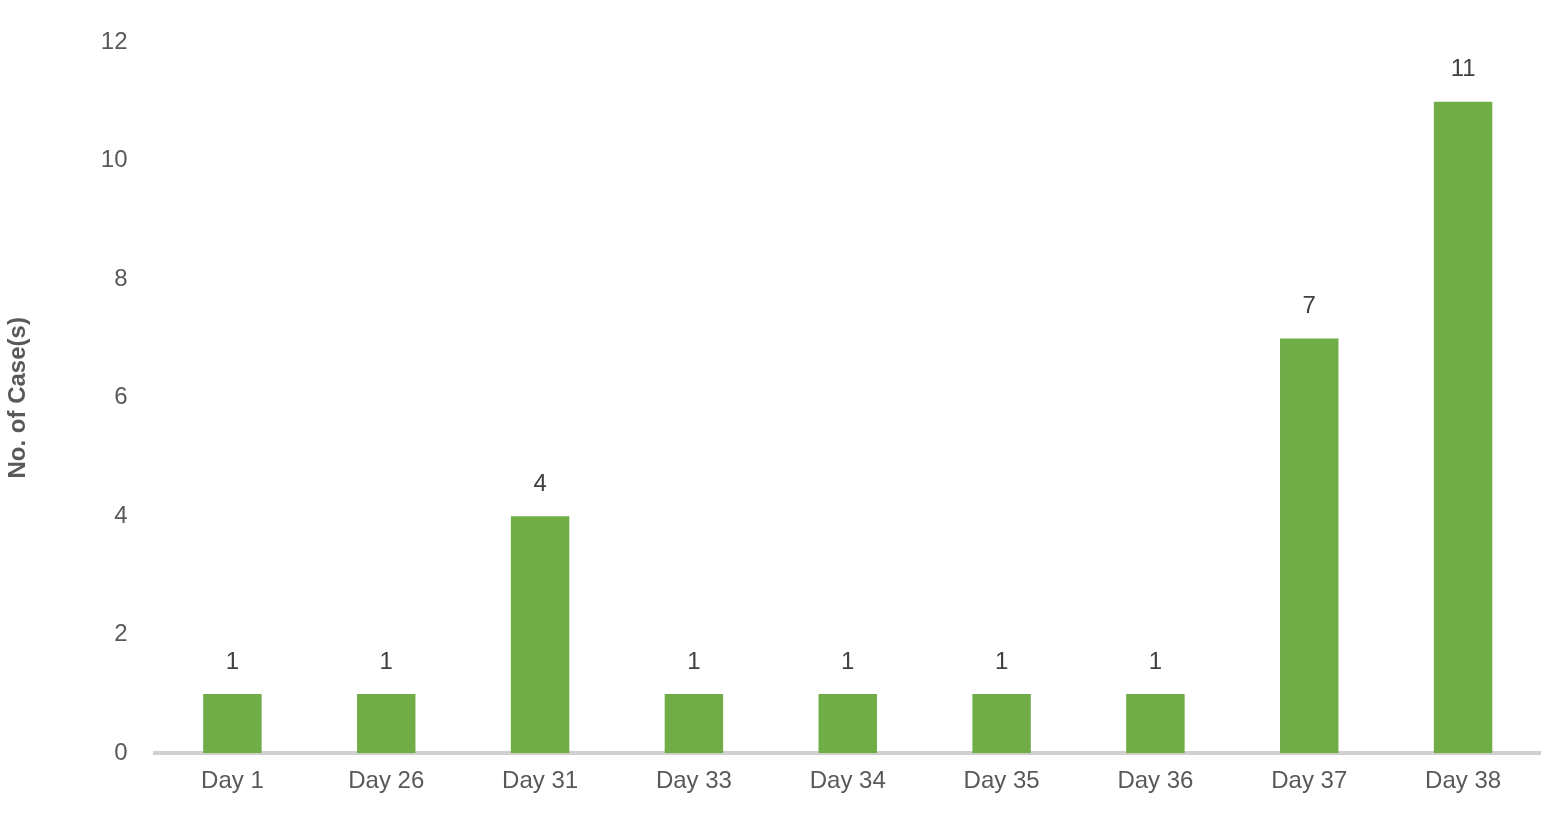 This screenshot has height=816, width=1548. What do you see at coordinates (121, 514) in the screenshot?
I see `y-tick-label: 4` at bounding box center [121, 514].